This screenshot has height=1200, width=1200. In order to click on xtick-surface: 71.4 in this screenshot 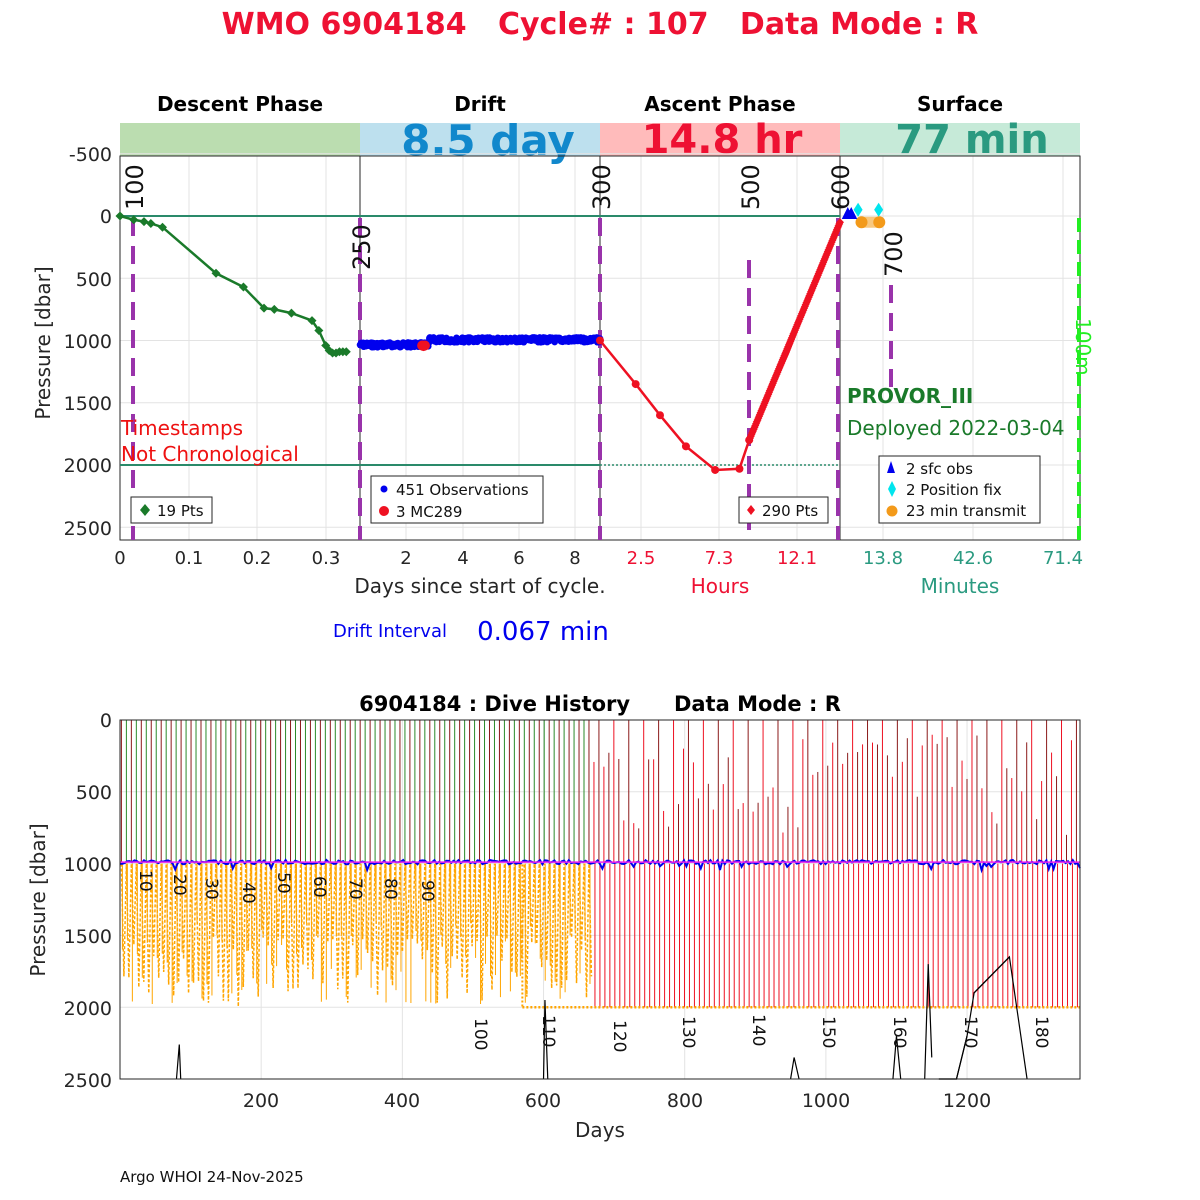, I will do `click(1063, 558)`.